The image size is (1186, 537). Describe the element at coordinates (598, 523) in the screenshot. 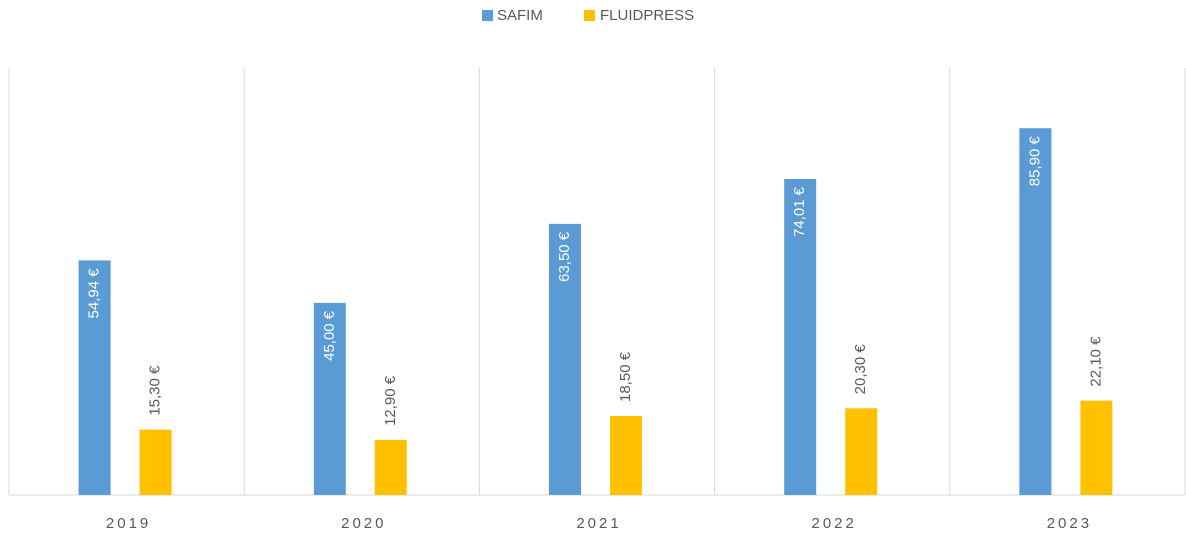

I see `x-tick-label: 2021` at that location.